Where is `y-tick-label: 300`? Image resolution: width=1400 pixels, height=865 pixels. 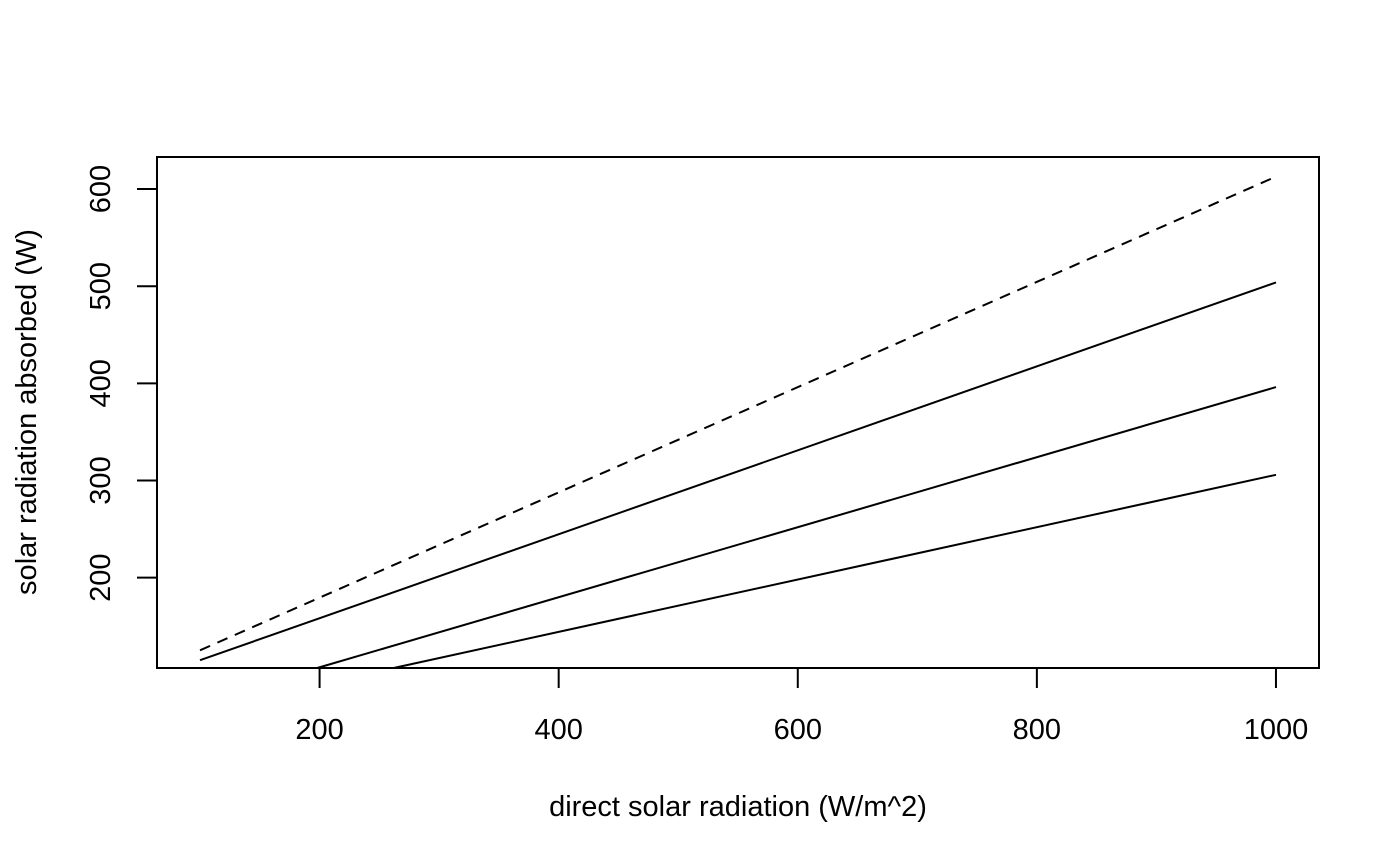 y-tick-label: 300 is located at coordinates (101, 480).